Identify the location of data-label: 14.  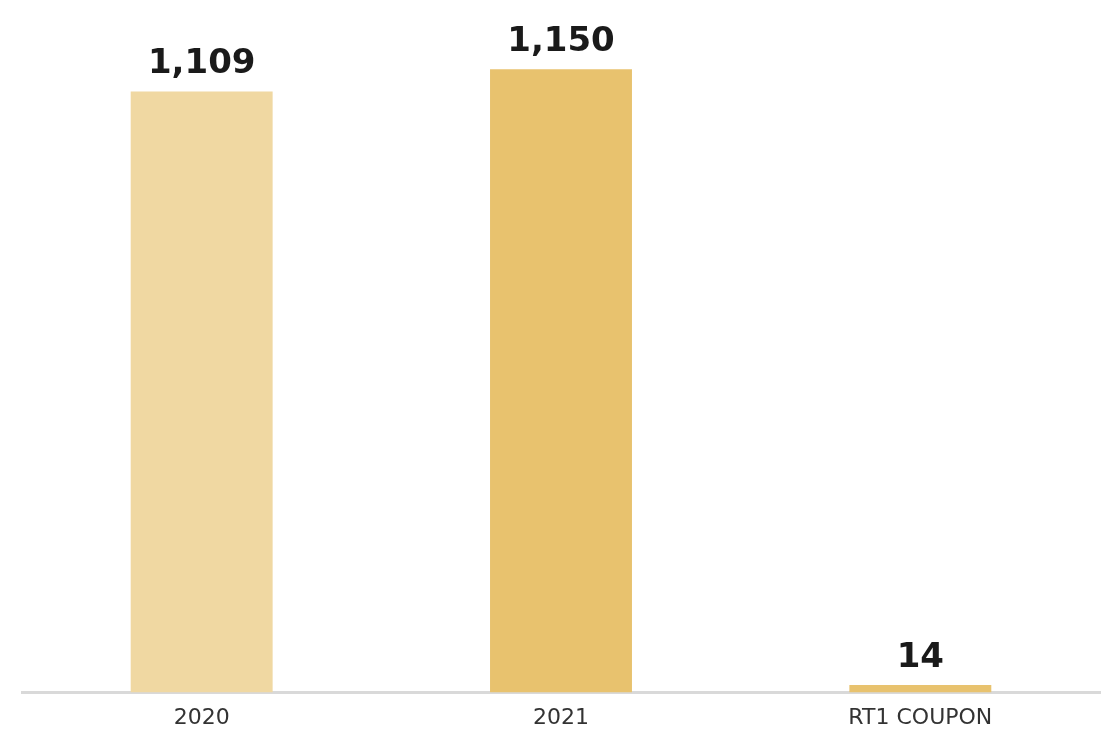
(920, 654).